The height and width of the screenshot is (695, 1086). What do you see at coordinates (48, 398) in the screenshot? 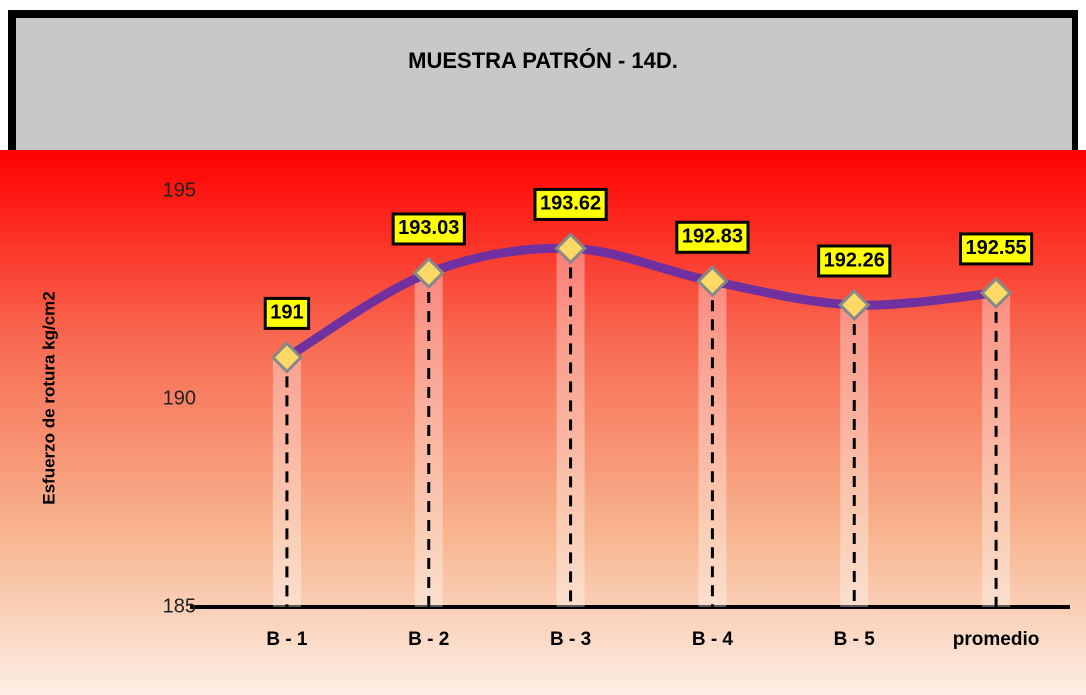
I see `y-axis-label: Esfuerzo de rotura kg/cm2` at bounding box center [48, 398].